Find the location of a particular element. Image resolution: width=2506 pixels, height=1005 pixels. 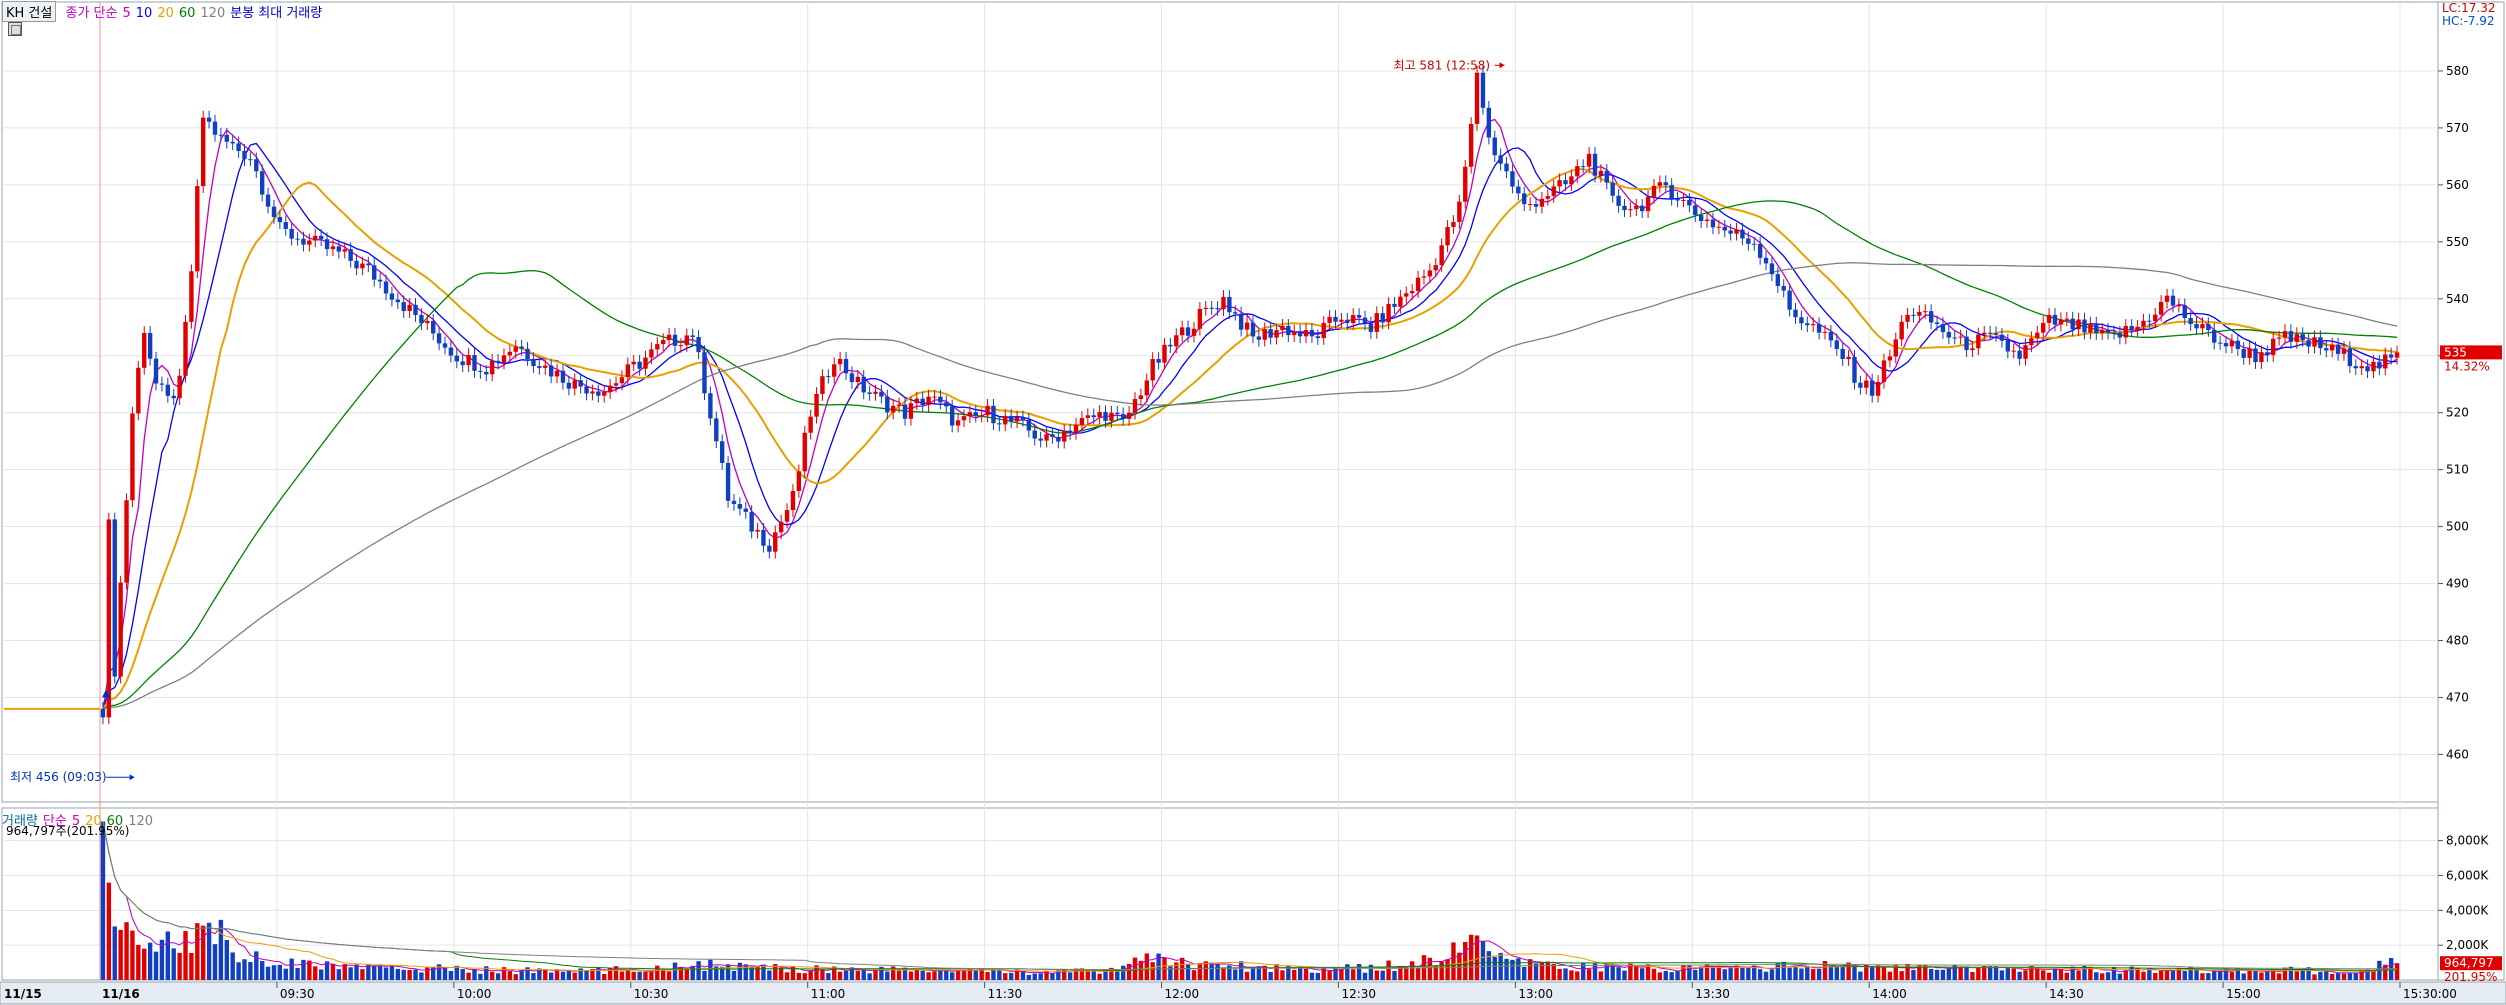

chart-mode: 분봉 최대 거래량 is located at coordinates (276, 13).